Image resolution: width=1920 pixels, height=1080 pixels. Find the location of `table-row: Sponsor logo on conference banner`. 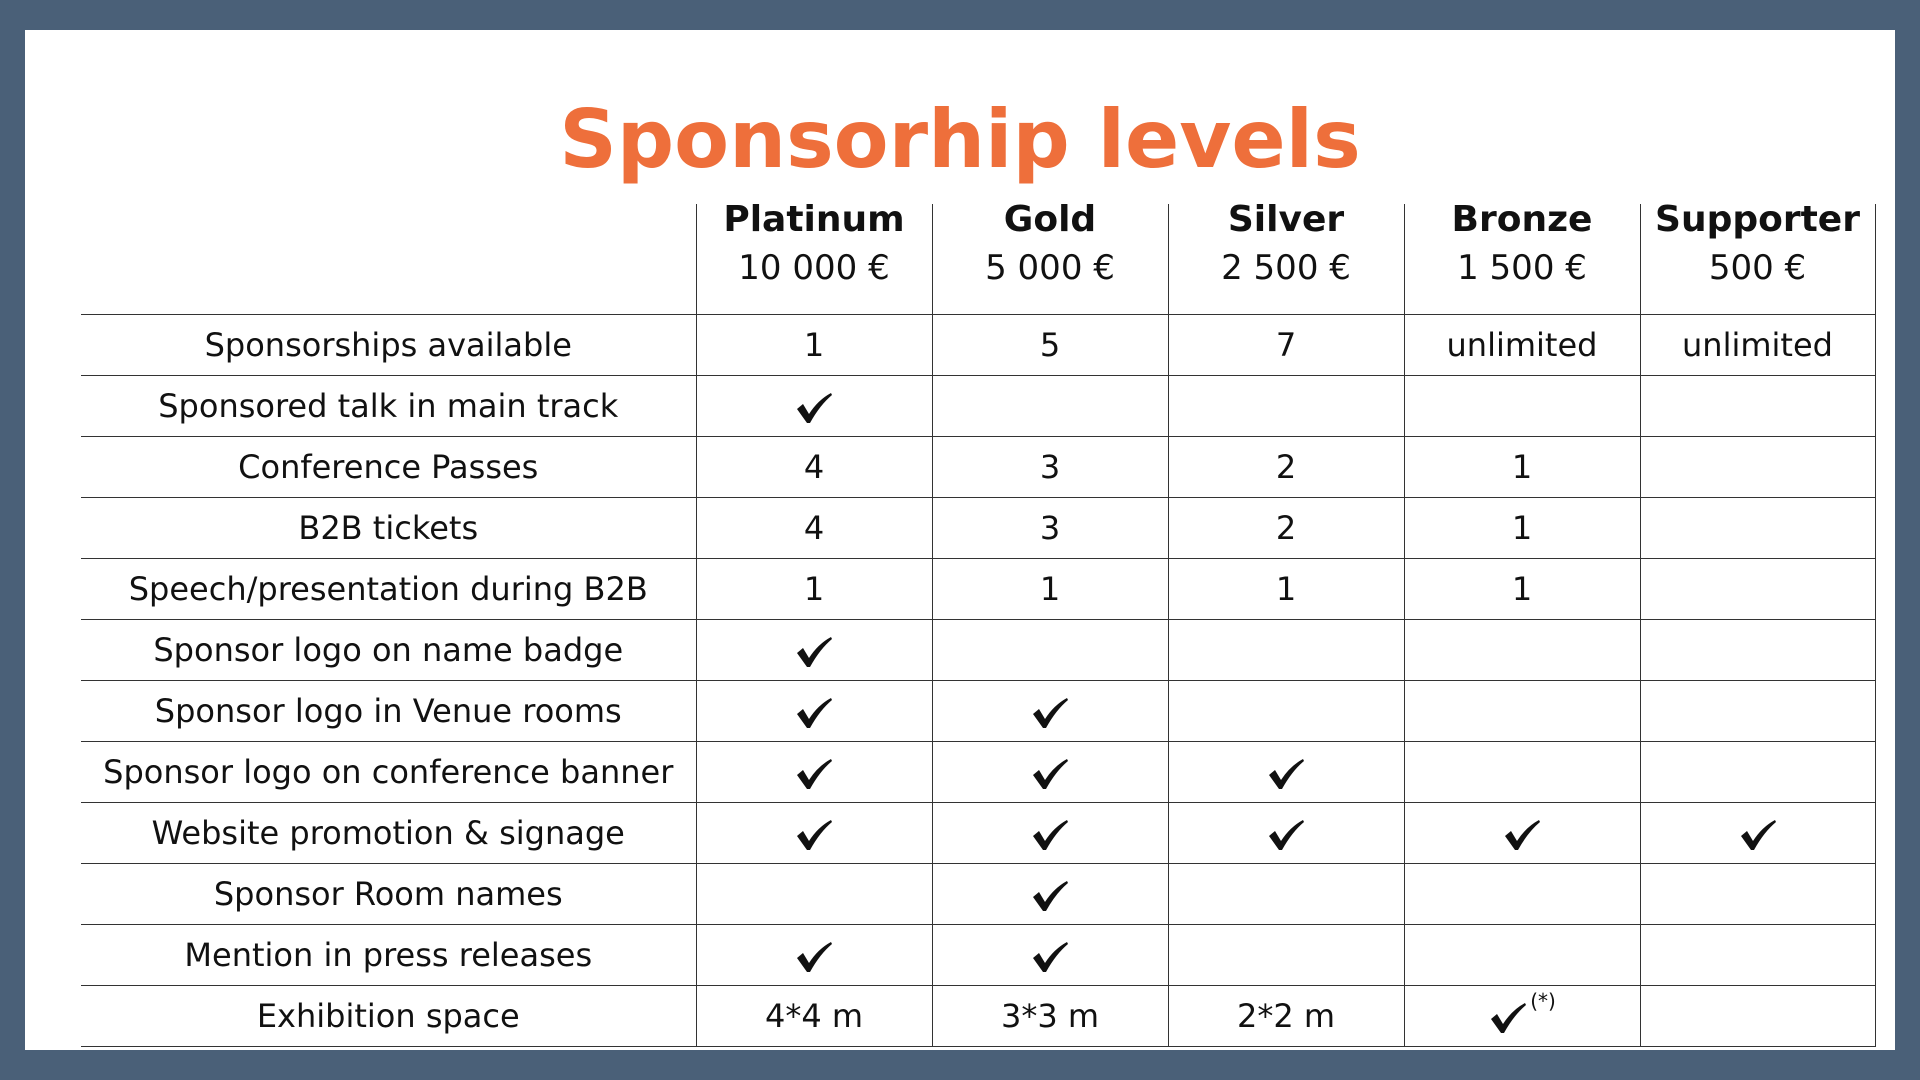

table-row: Sponsor logo on conference banner is located at coordinates (978, 772).